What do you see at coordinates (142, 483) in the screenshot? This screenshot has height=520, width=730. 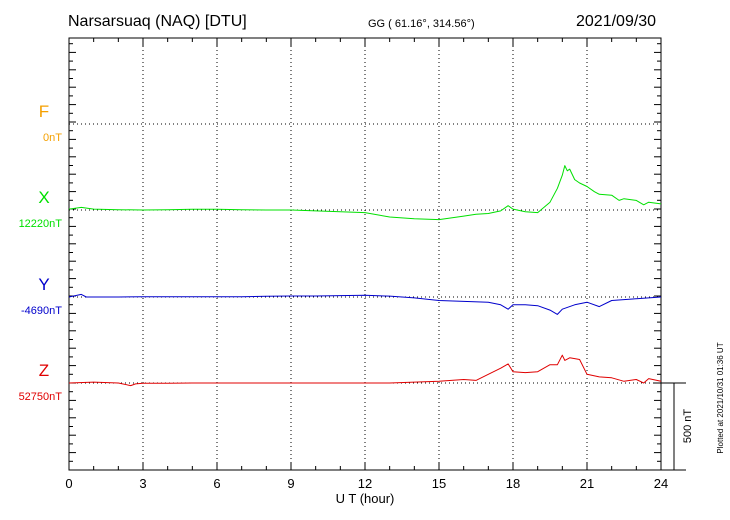 I see `x-tick-label: 3` at bounding box center [142, 483].